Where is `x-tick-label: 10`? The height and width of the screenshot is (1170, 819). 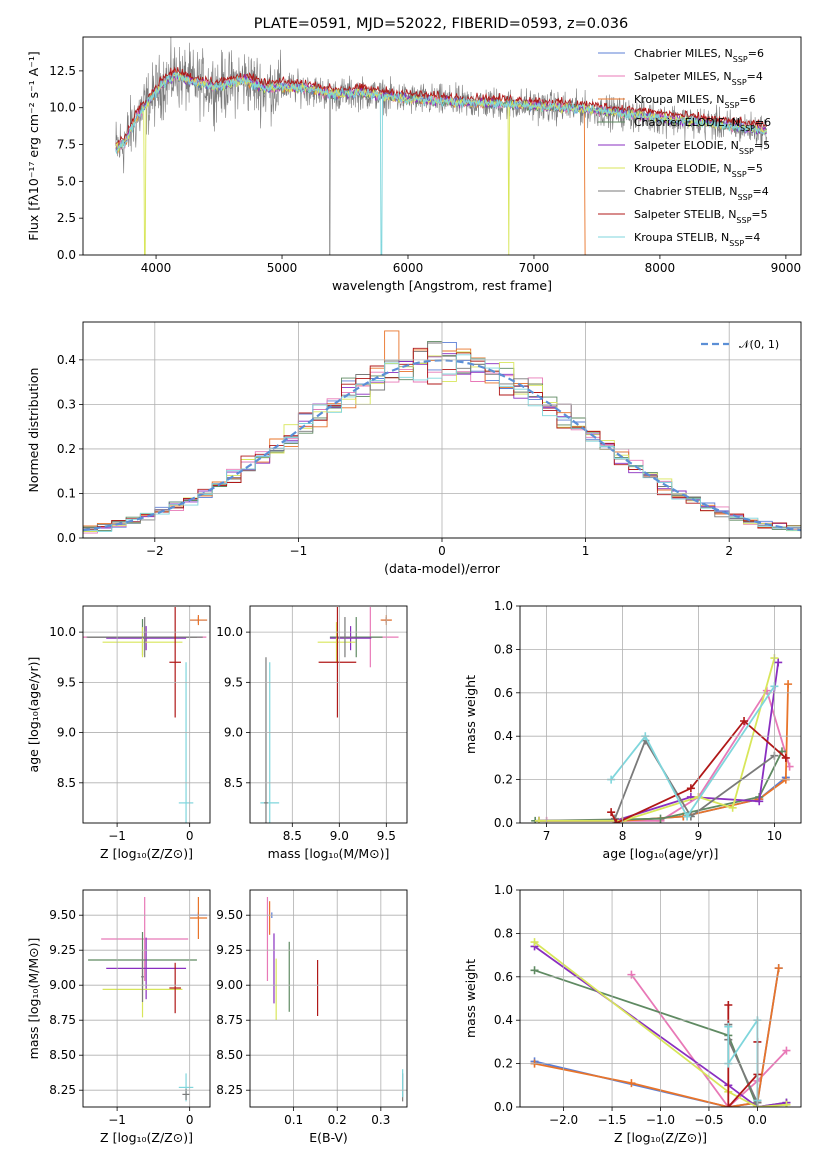 x-tick-label: 10 is located at coordinates (774, 836).